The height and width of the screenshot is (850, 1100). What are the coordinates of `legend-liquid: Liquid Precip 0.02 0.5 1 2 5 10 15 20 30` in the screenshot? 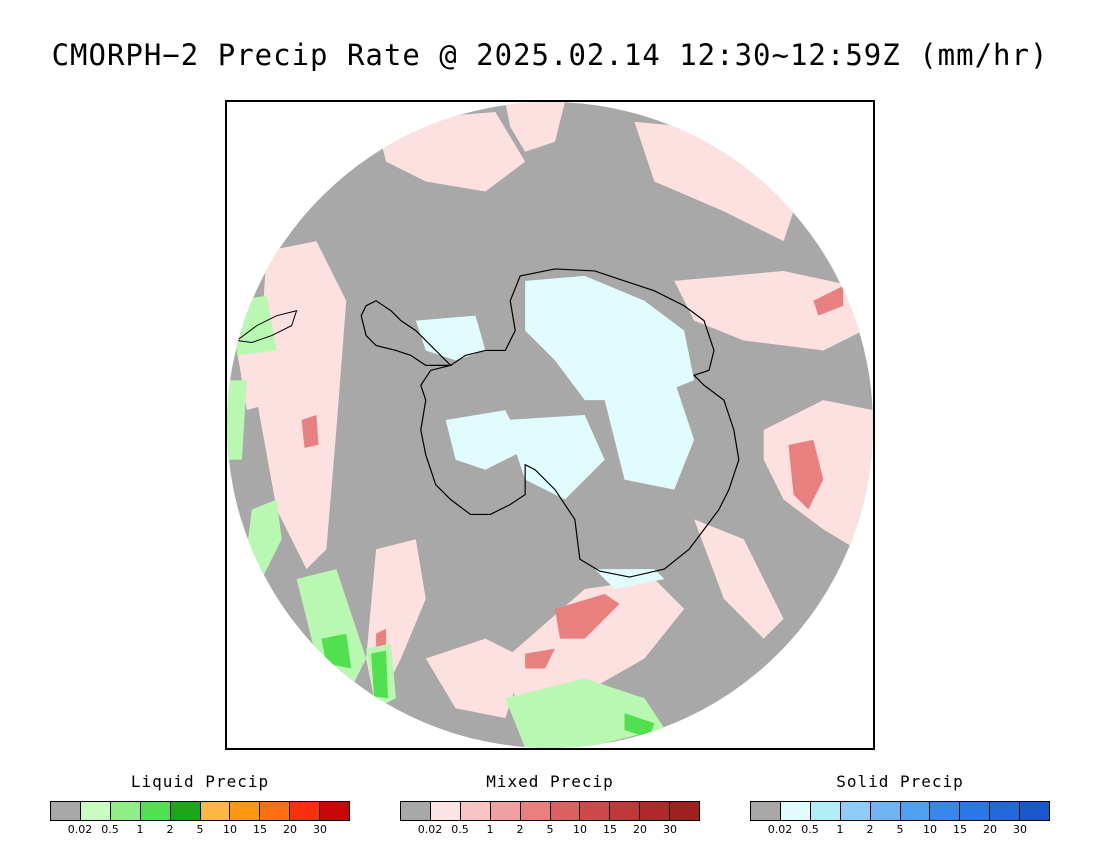 It's located at (200, 804).